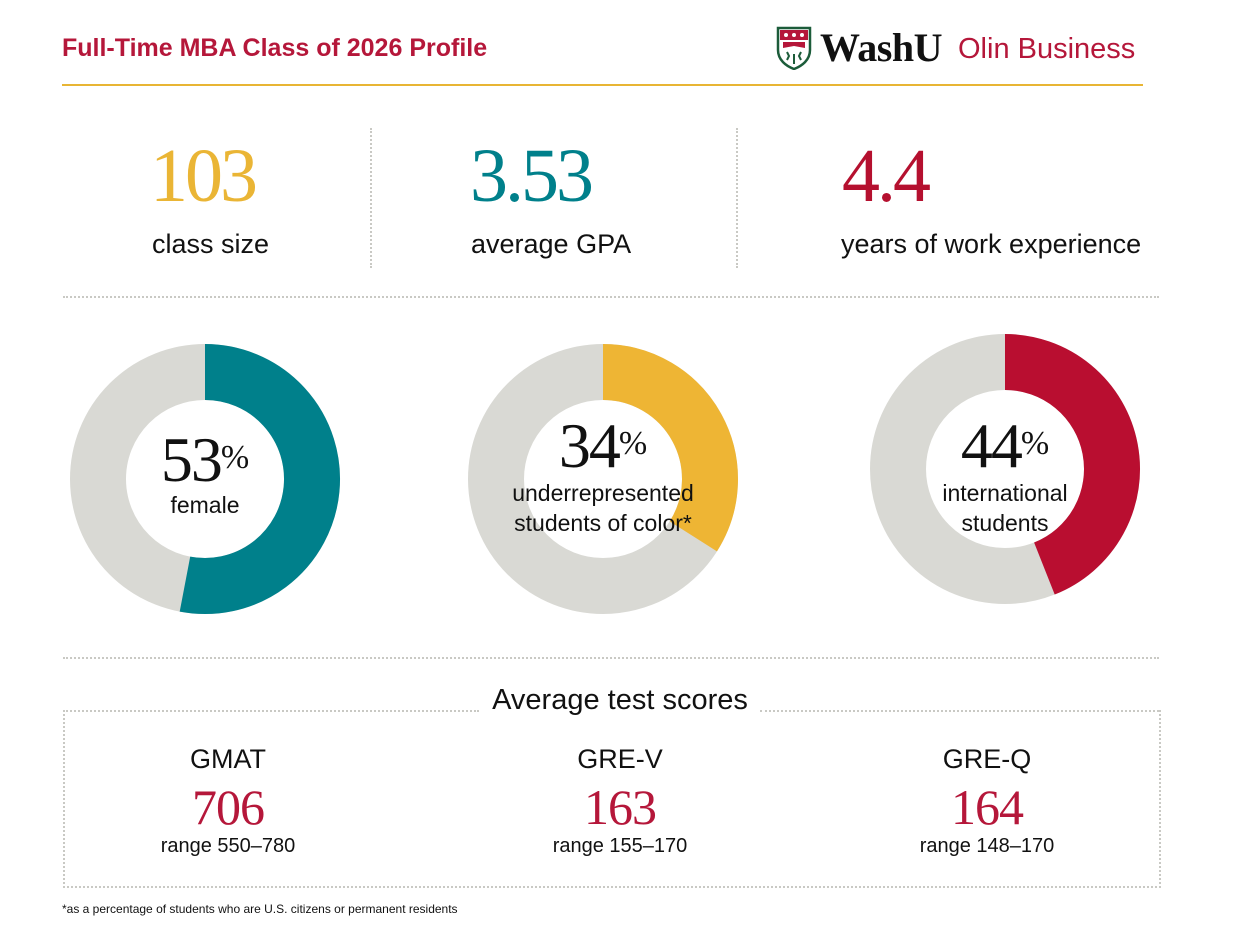 The image size is (1250, 938). I want to click on donut-label-line: international, so click(1005, 493).